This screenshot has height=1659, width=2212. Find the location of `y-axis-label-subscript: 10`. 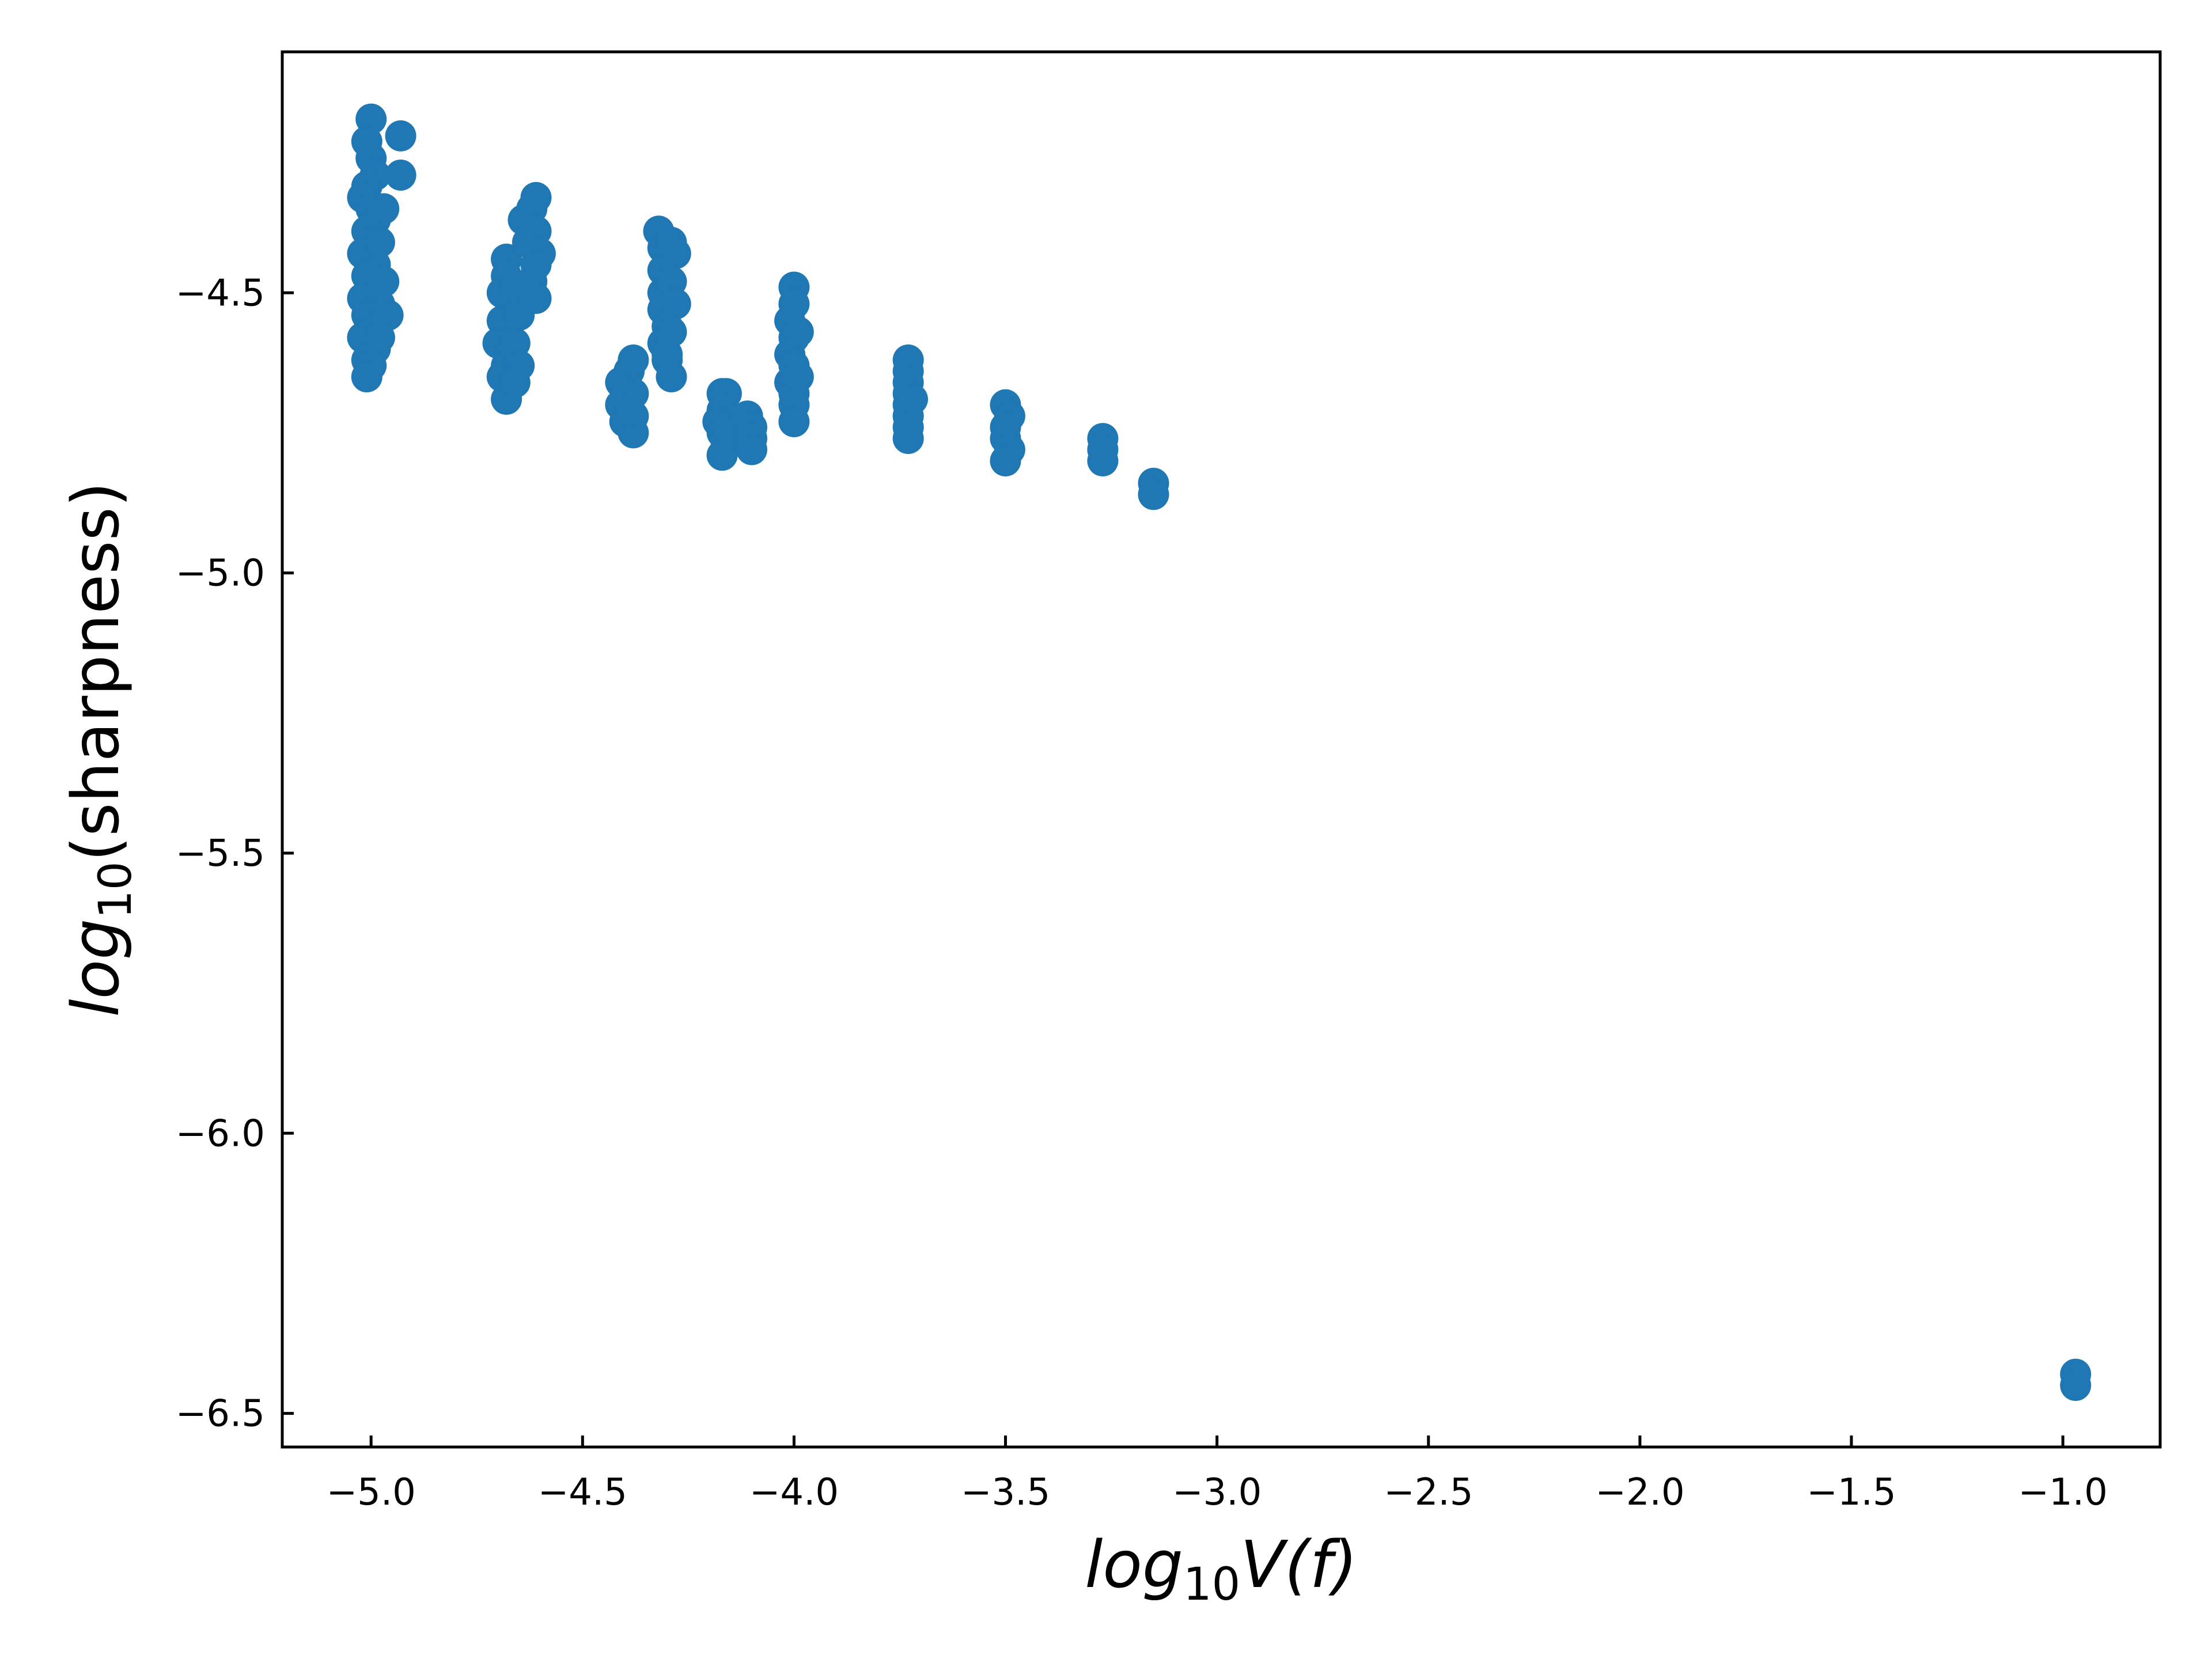

y-axis-label-subscript: 10 is located at coordinates (116, 890).